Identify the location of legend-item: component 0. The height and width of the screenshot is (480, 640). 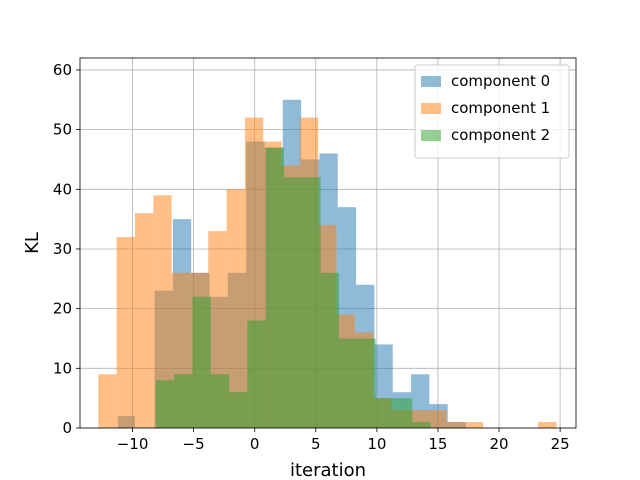
(485, 81).